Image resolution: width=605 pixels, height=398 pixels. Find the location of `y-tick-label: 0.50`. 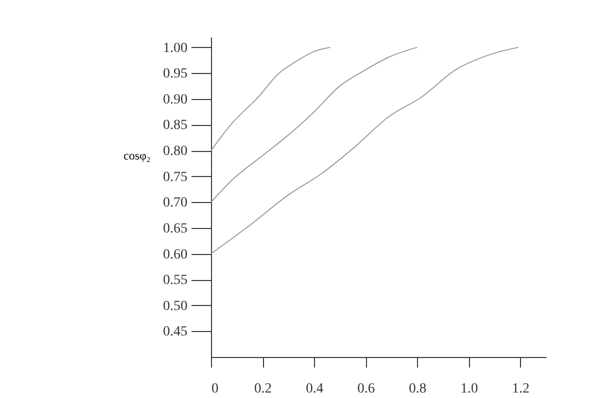

y-tick-label: 0.50 is located at coordinates (175, 306).